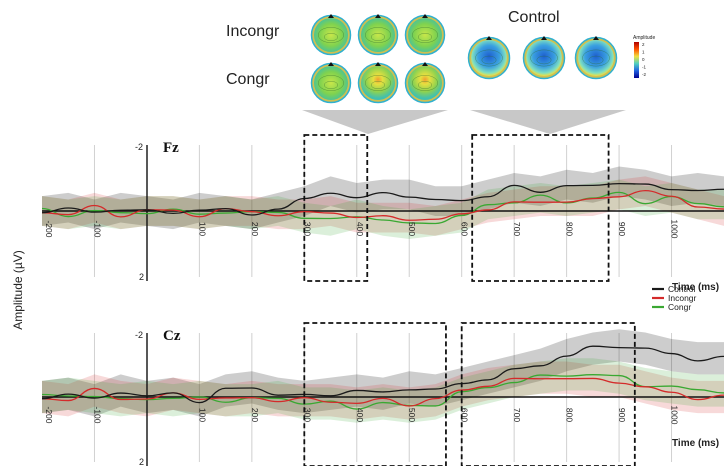  I want to click on colorbar-tick-label: 1, so click(643, 52).